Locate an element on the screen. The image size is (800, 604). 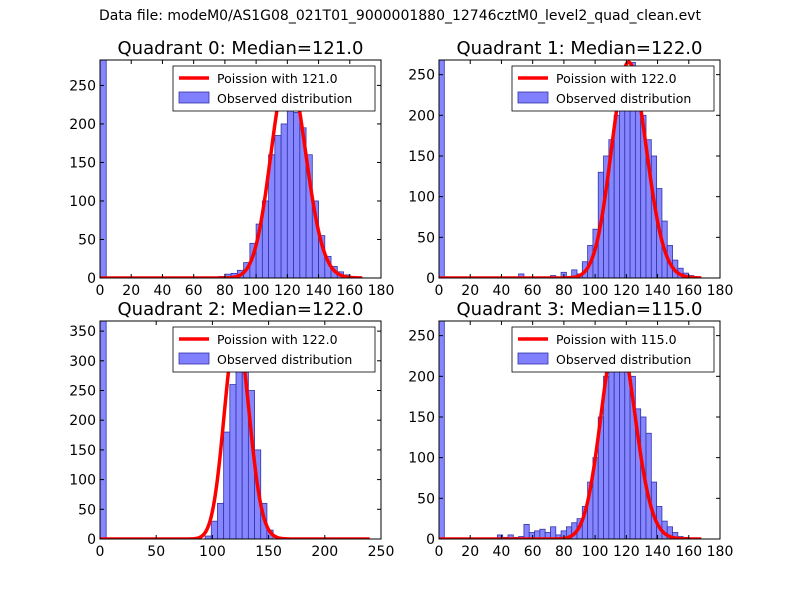
x-tick-label: 50 is located at coordinates (156, 552).